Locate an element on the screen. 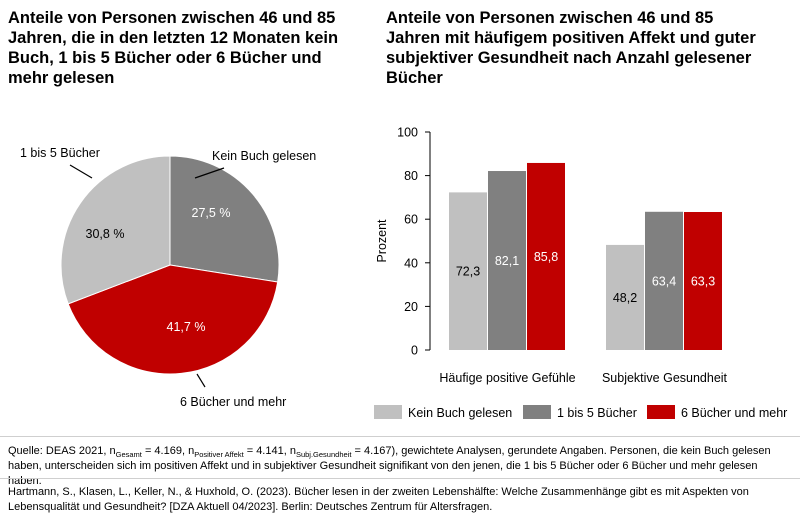 The image size is (800, 524). legend-label: Kein Buch gelesen is located at coordinates (460, 413).